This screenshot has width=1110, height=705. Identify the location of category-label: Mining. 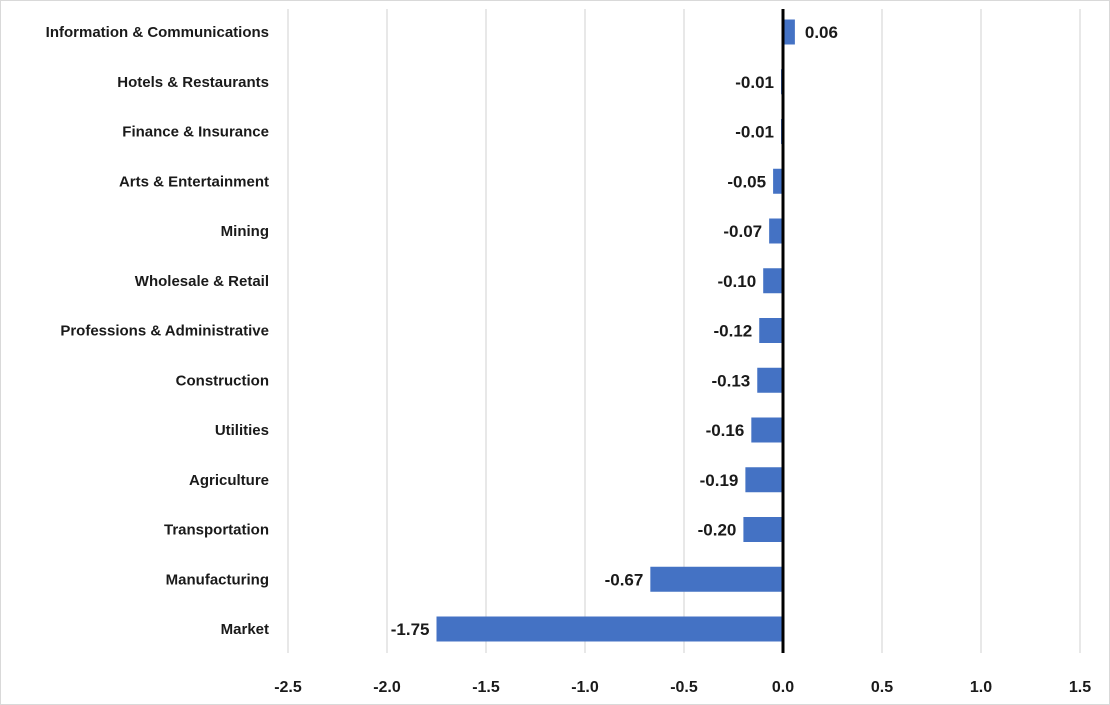
(245, 231).